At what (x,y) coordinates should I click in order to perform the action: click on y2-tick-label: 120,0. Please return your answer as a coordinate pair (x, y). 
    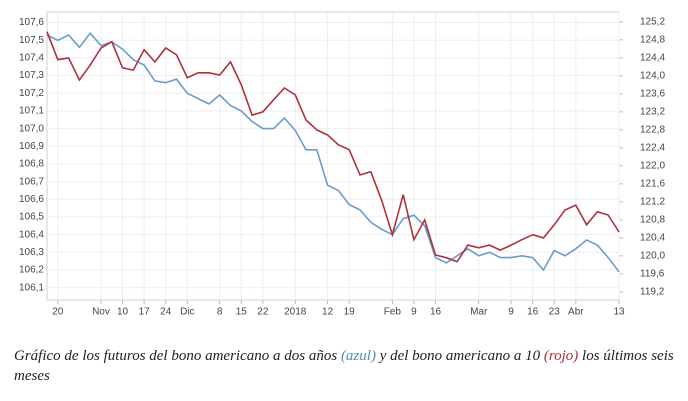
    Looking at the image, I should click on (652, 256).